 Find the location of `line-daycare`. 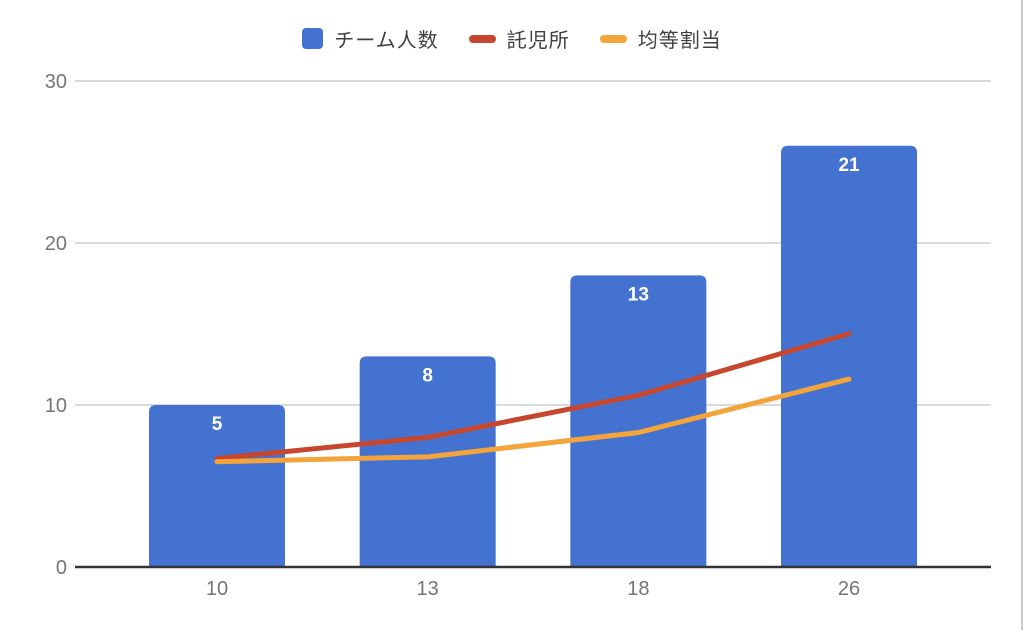

line-daycare is located at coordinates (533, 396).